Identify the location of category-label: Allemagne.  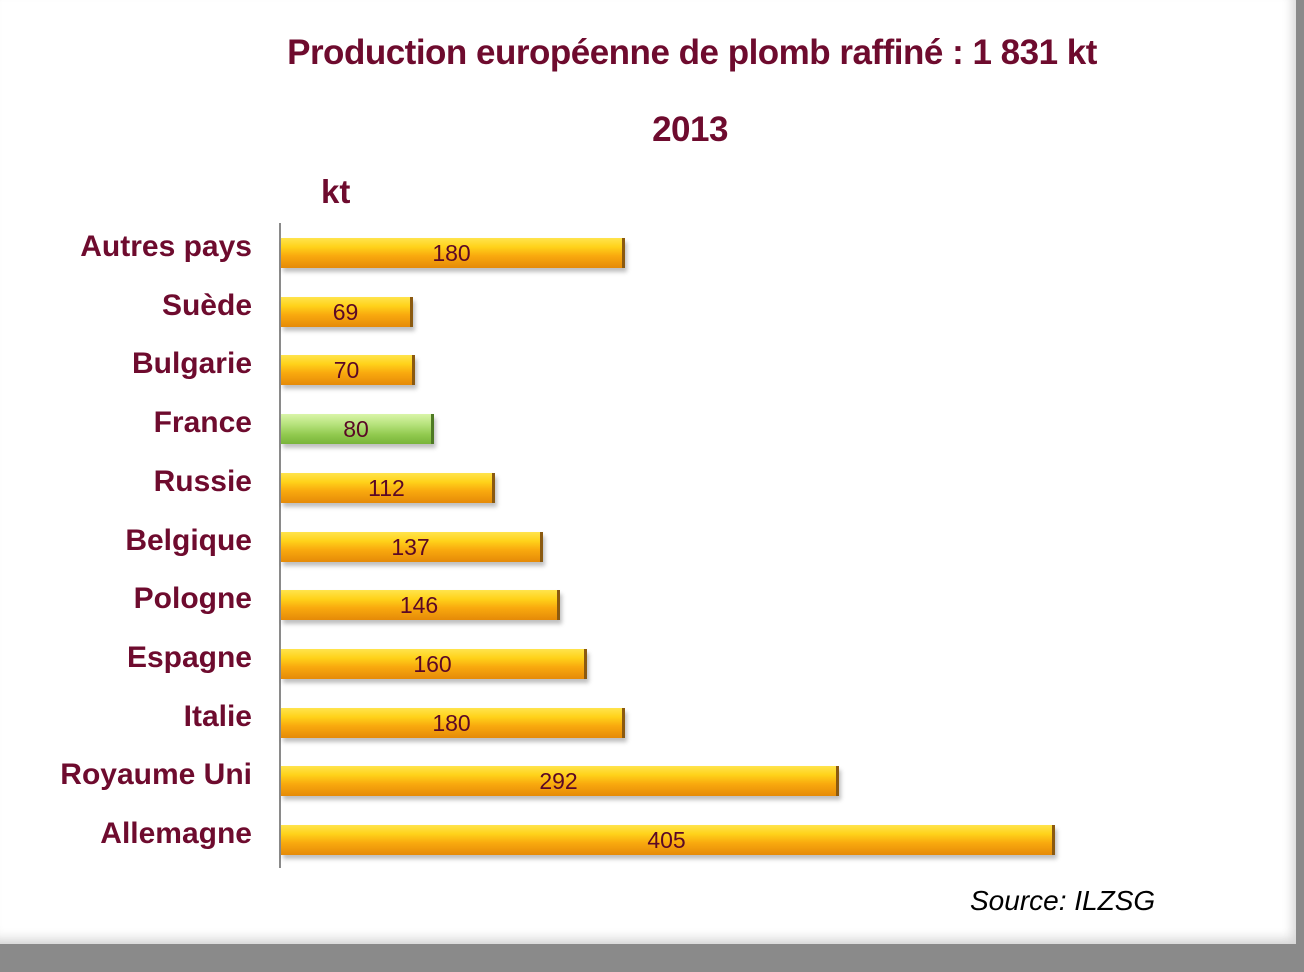
(176, 833).